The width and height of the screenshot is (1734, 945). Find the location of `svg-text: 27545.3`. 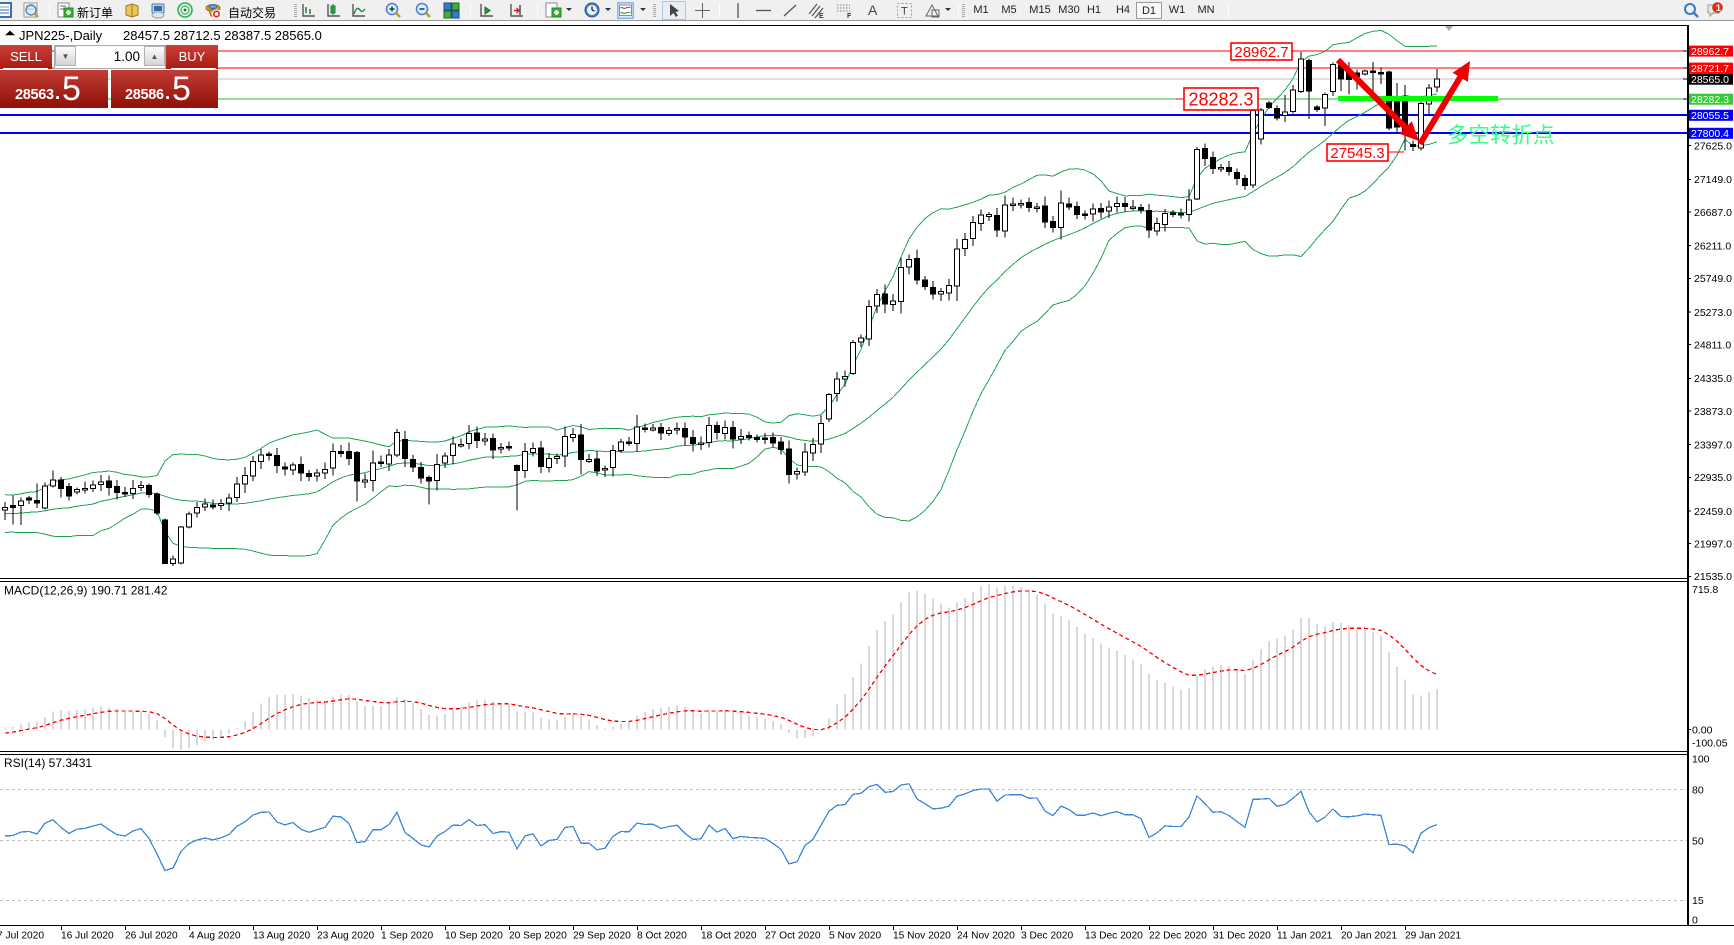

svg-text: 27545.3 is located at coordinates (1357, 153).